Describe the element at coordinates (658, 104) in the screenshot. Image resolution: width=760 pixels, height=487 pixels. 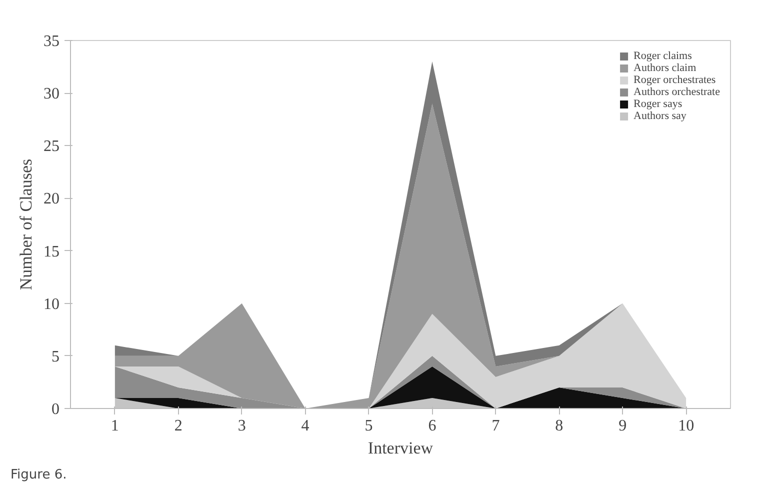
I see `legend-label: Roger says` at that location.